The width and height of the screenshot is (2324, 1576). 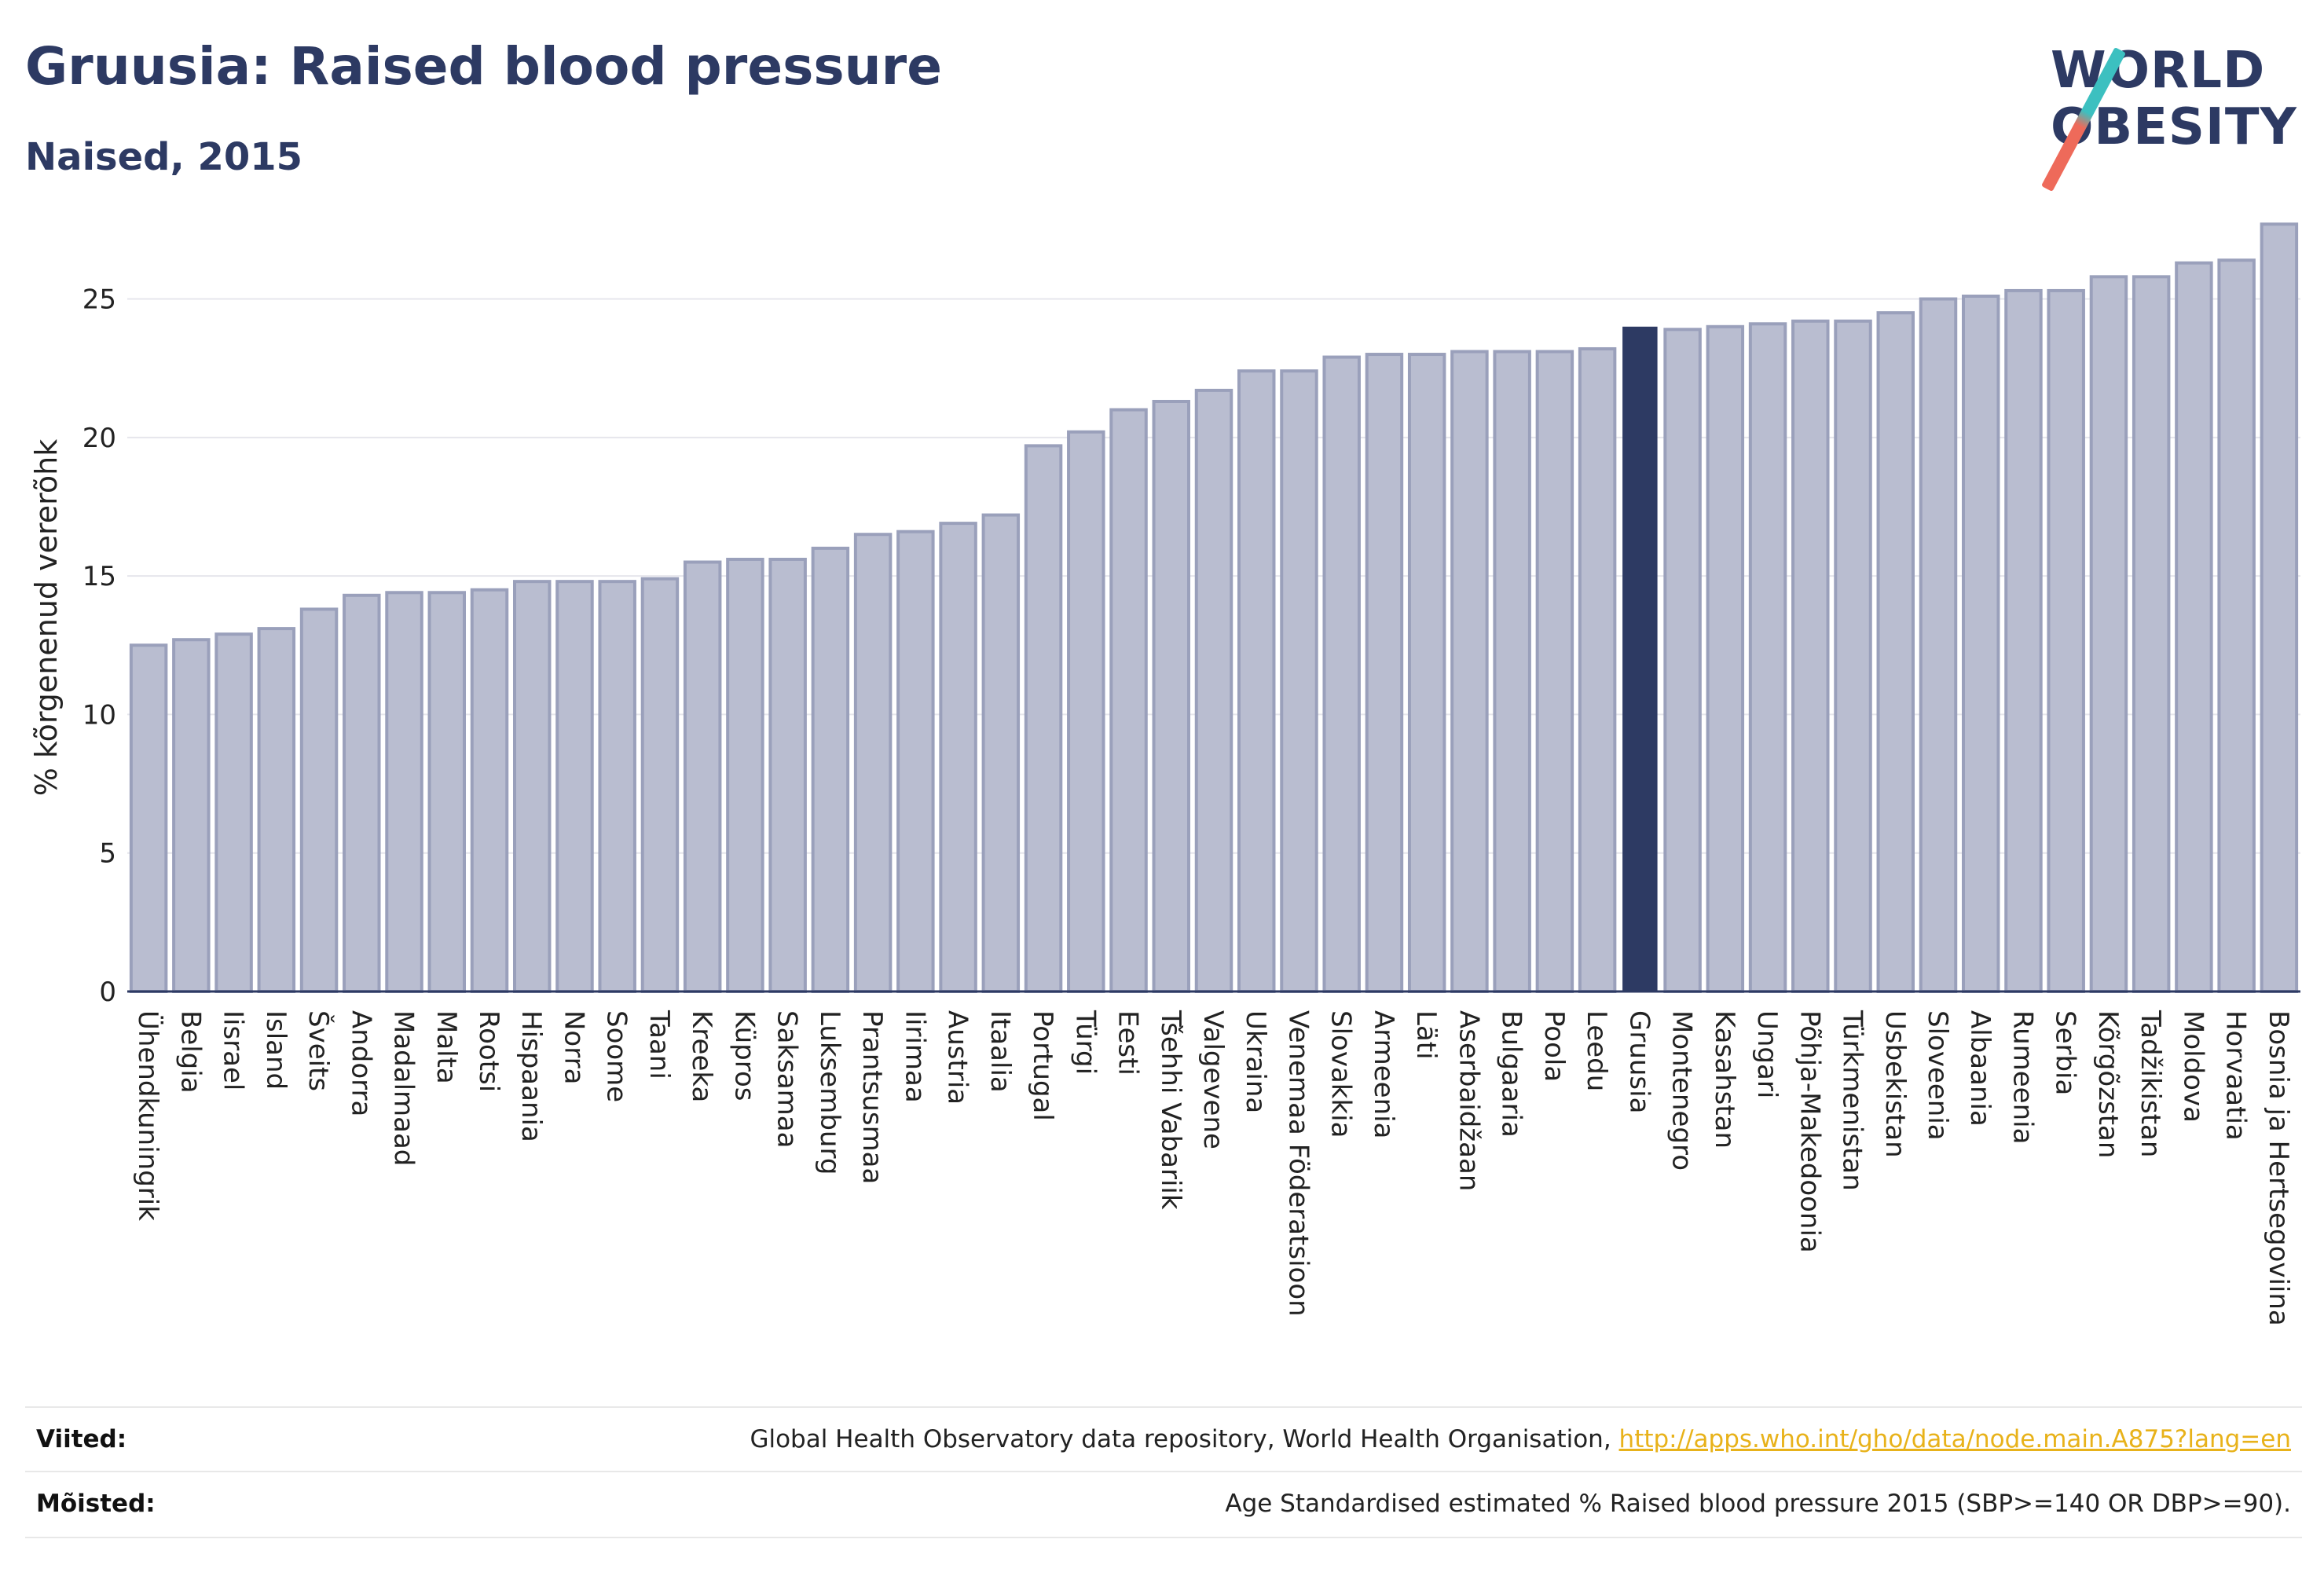 What do you see at coordinates (1554, 1046) in the screenshot?
I see `x-tick-label: Poola` at bounding box center [1554, 1046].